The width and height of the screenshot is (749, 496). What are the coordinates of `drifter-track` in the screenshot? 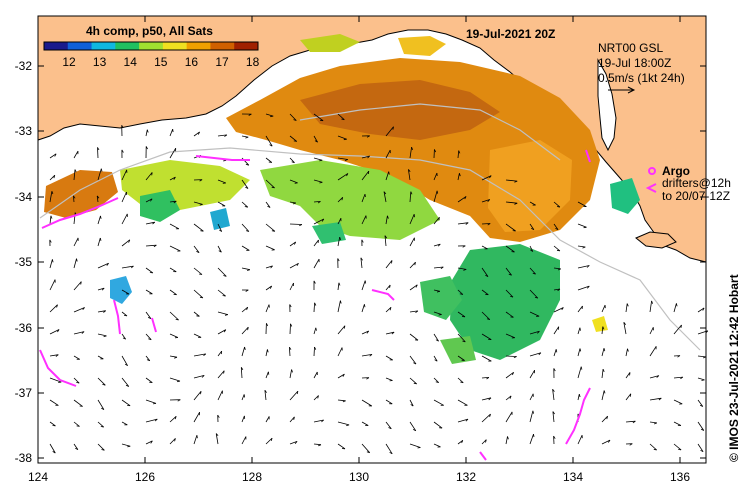 It's located at (58, 368).